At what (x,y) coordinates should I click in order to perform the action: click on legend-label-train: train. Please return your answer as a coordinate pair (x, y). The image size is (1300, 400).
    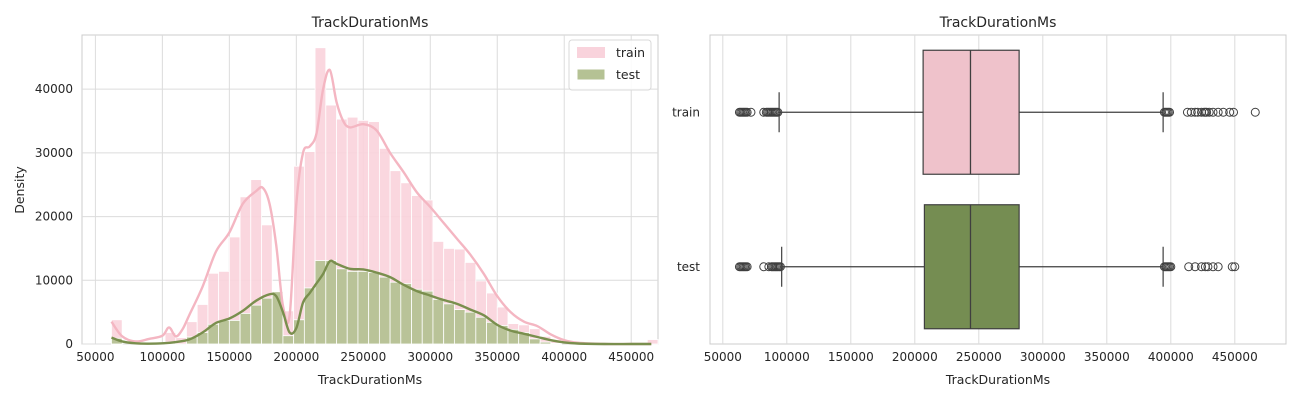
    Looking at the image, I should click on (630, 52).